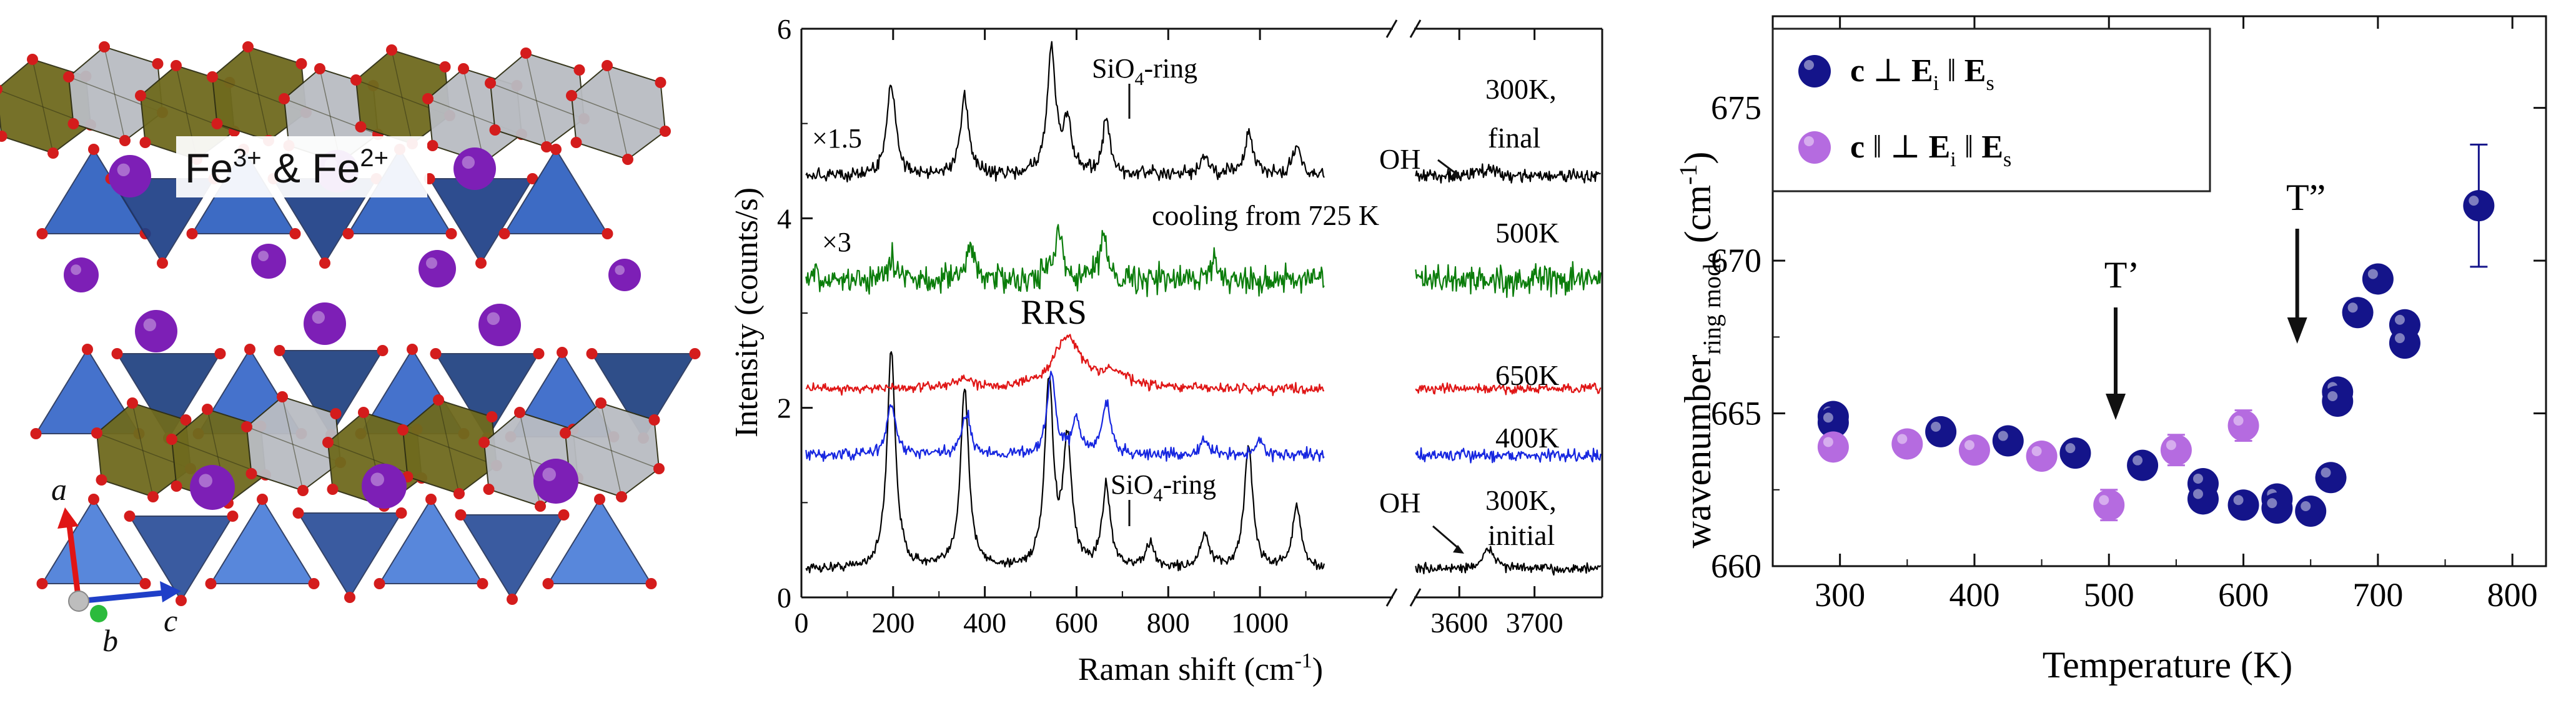 The width and height of the screenshot is (2576, 708). Describe the element at coordinates (1168, 623) in the screenshot. I see `raman-x-tick-label: 800` at that location.